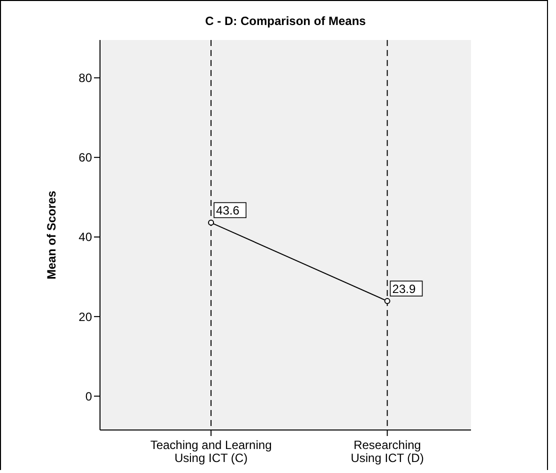  Describe the element at coordinates (387, 451) in the screenshot. I see `x-tick-label: Researching Using ICT (D)` at that location.